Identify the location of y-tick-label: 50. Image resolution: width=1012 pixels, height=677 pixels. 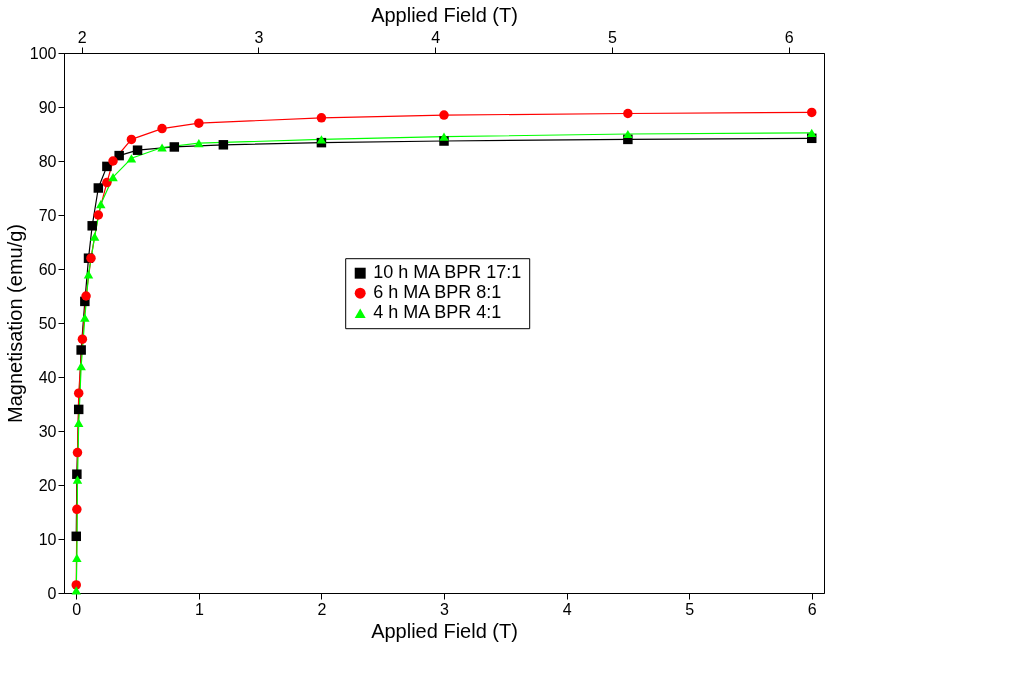
(47, 323).